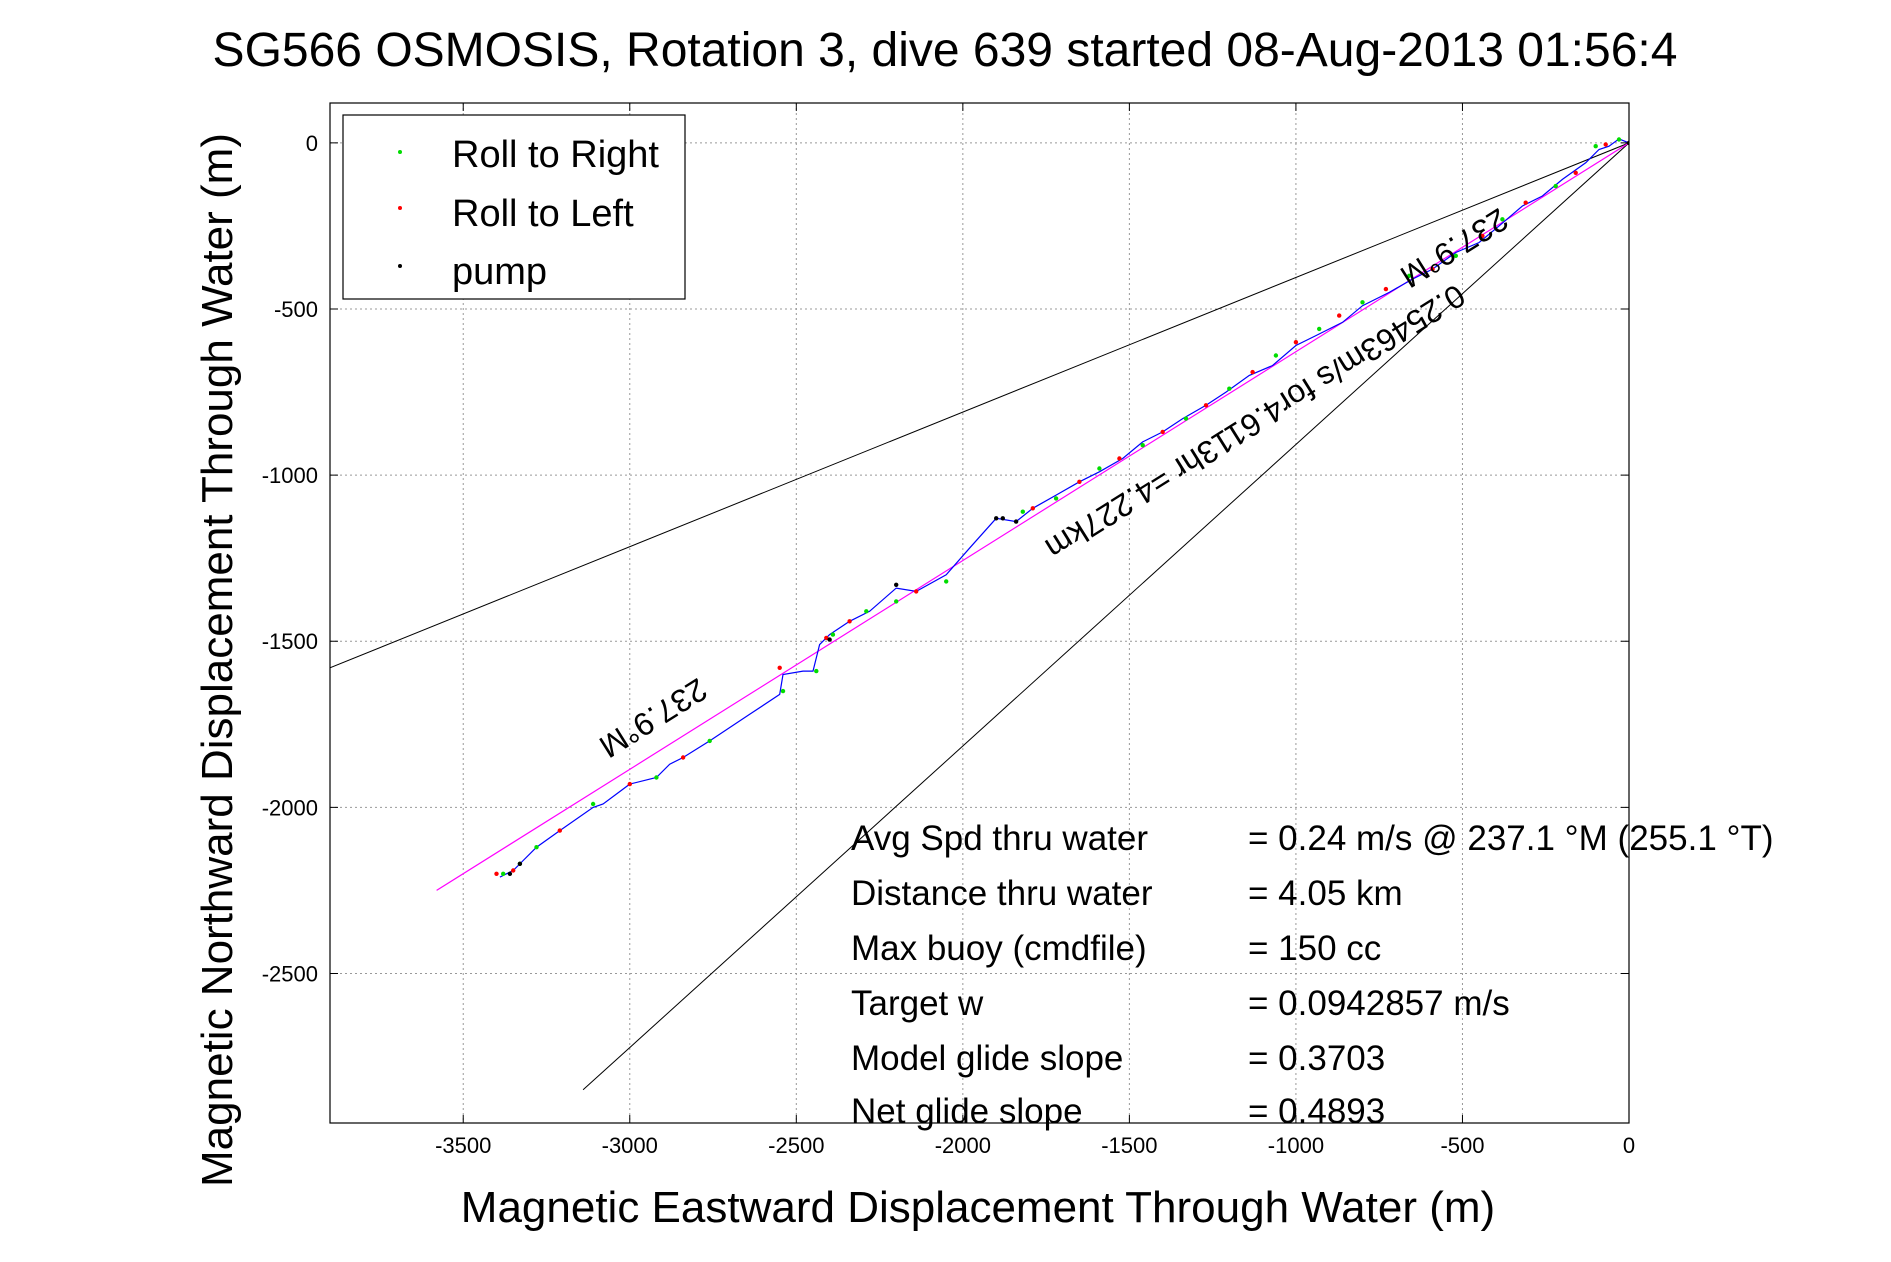  Describe the element at coordinates (987, 1058) in the screenshot. I see `stat-label: Model glide slope` at that location.